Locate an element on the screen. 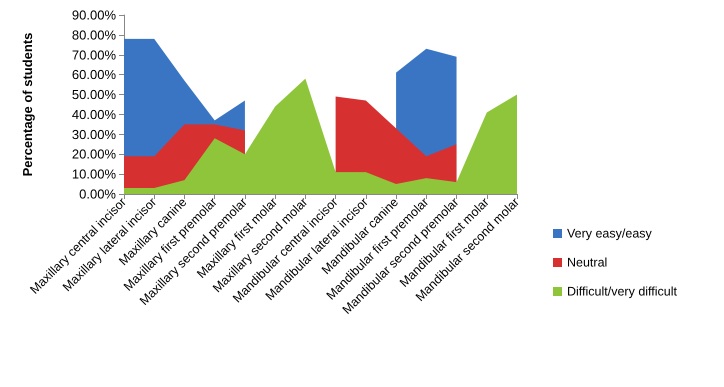  y-tick-label: 90.00% is located at coordinates (94, 15).